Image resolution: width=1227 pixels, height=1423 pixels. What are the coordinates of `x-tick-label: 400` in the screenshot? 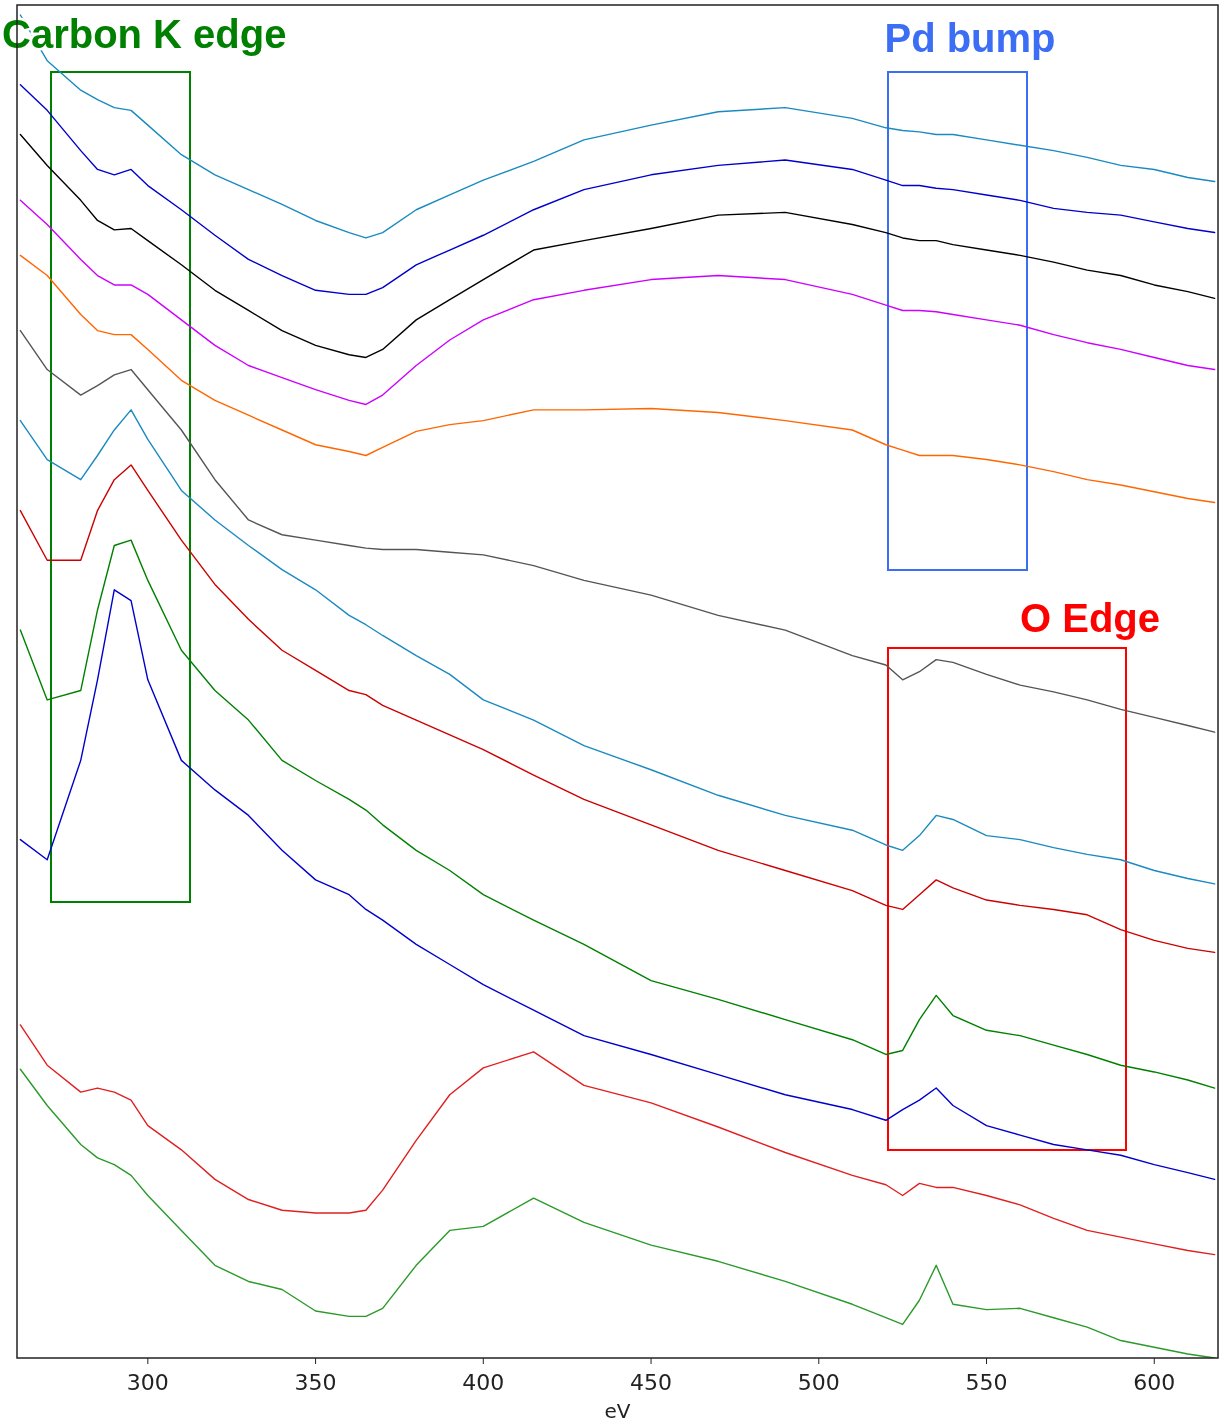 It's located at (483, 1382).